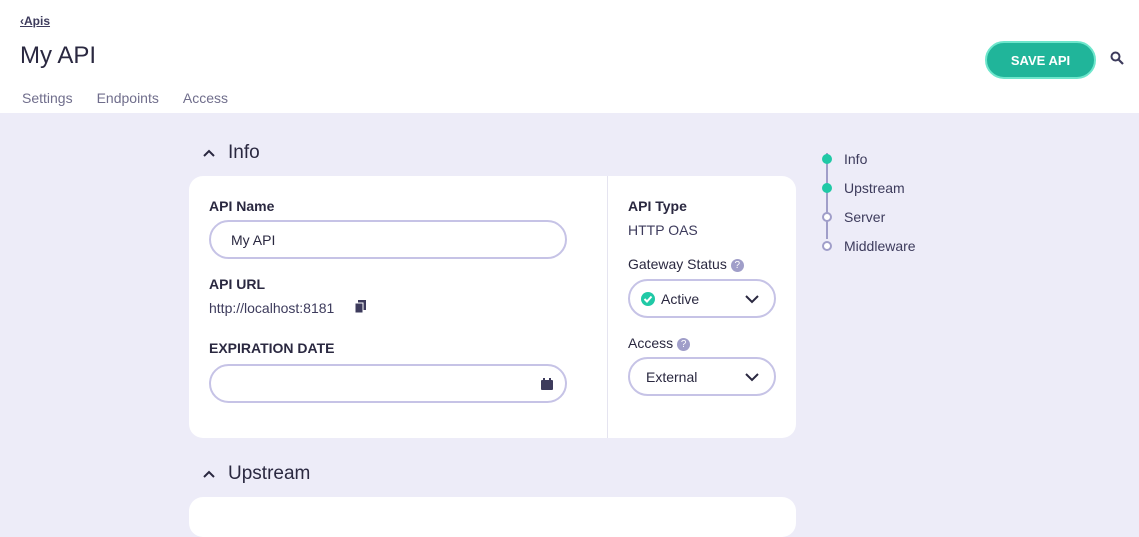  What do you see at coordinates (686, 264) in the screenshot?
I see `gateway-status-label: Gateway Status?` at bounding box center [686, 264].